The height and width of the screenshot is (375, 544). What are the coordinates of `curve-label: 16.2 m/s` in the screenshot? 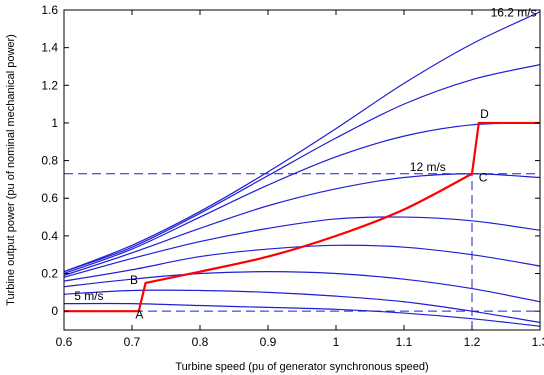 It's located at (514, 13).